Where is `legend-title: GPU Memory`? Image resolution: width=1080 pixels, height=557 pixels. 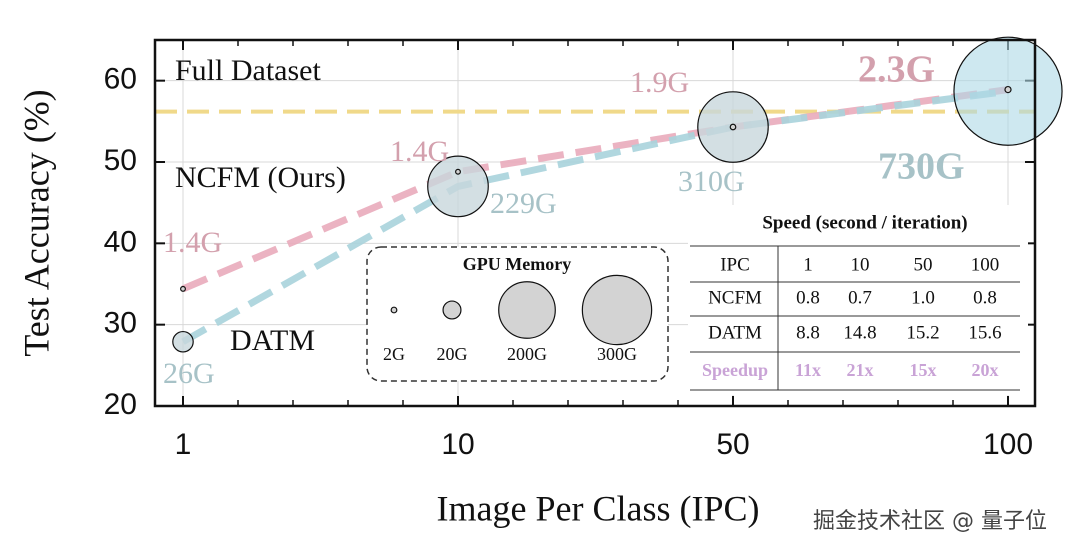 legend-title: GPU Memory is located at coordinates (517, 264).